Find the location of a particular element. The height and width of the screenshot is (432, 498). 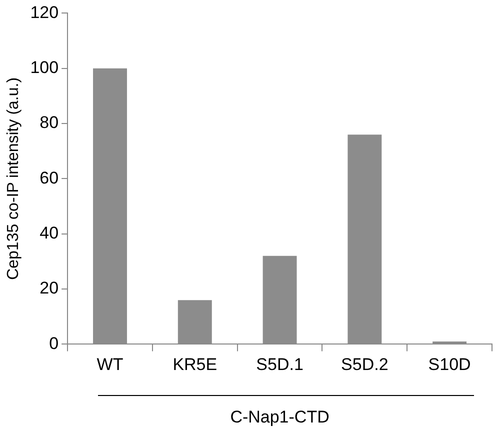

y-axis-title: Cep135 co-IP intensity (a.u.) is located at coordinates (13, 178).